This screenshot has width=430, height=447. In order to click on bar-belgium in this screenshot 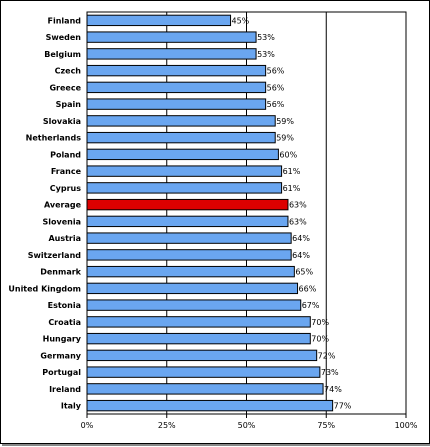, I will do `click(171, 54)`.